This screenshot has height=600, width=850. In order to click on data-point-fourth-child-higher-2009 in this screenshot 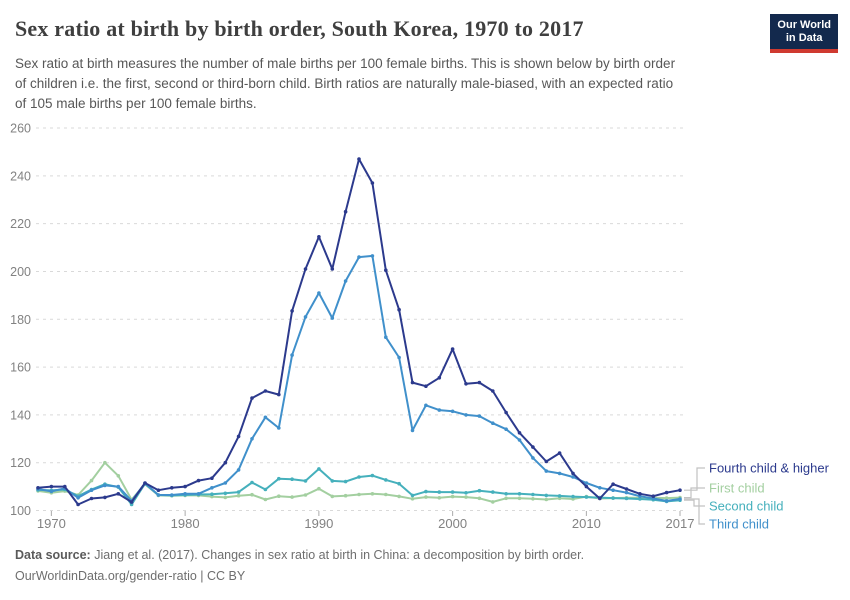, I will do `click(573, 473)`.